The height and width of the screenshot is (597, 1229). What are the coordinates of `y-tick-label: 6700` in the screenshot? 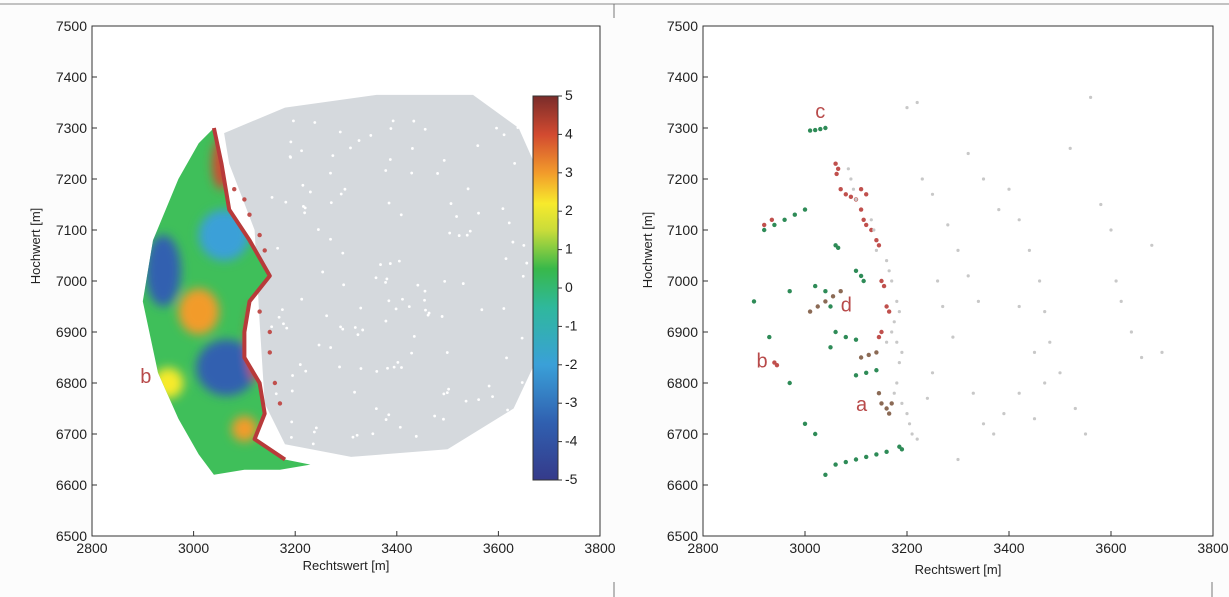 It's located at (71, 434).